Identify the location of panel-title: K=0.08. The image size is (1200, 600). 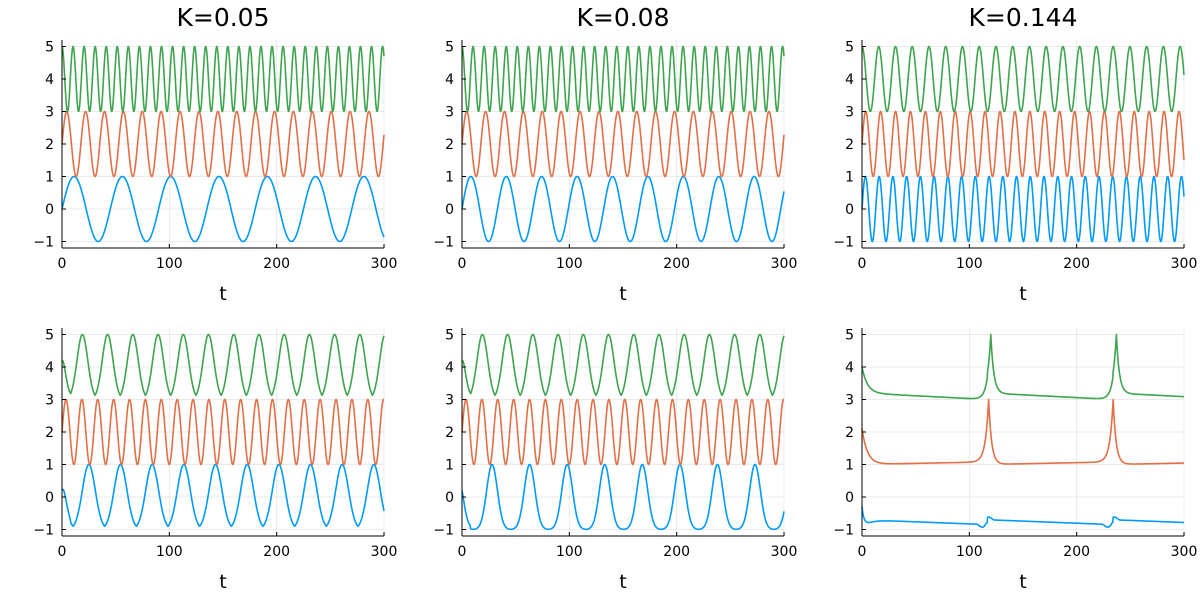
(622, 17).